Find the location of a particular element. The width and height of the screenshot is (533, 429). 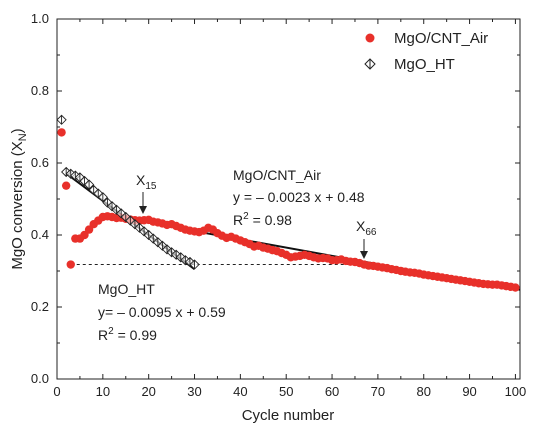

y-tick-label: 0.8 is located at coordinates (40, 90).